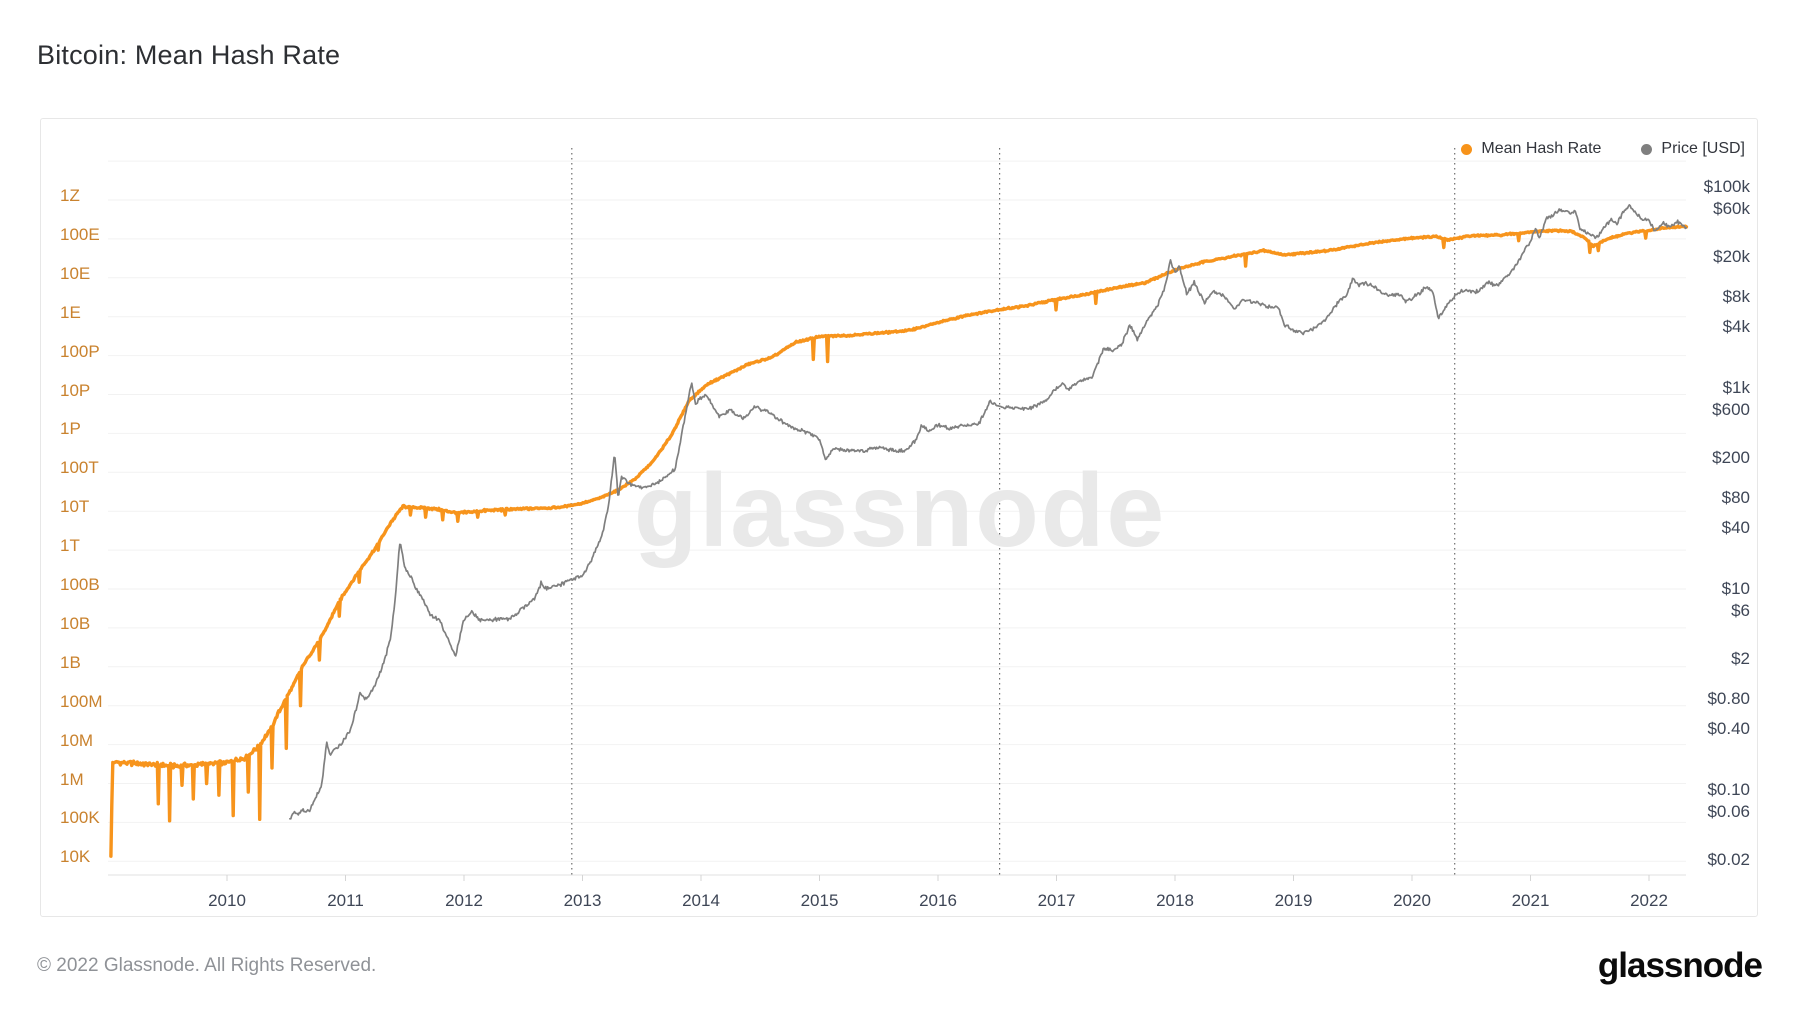  I want to click on y-left-tick-label: 10E, so click(75, 273).